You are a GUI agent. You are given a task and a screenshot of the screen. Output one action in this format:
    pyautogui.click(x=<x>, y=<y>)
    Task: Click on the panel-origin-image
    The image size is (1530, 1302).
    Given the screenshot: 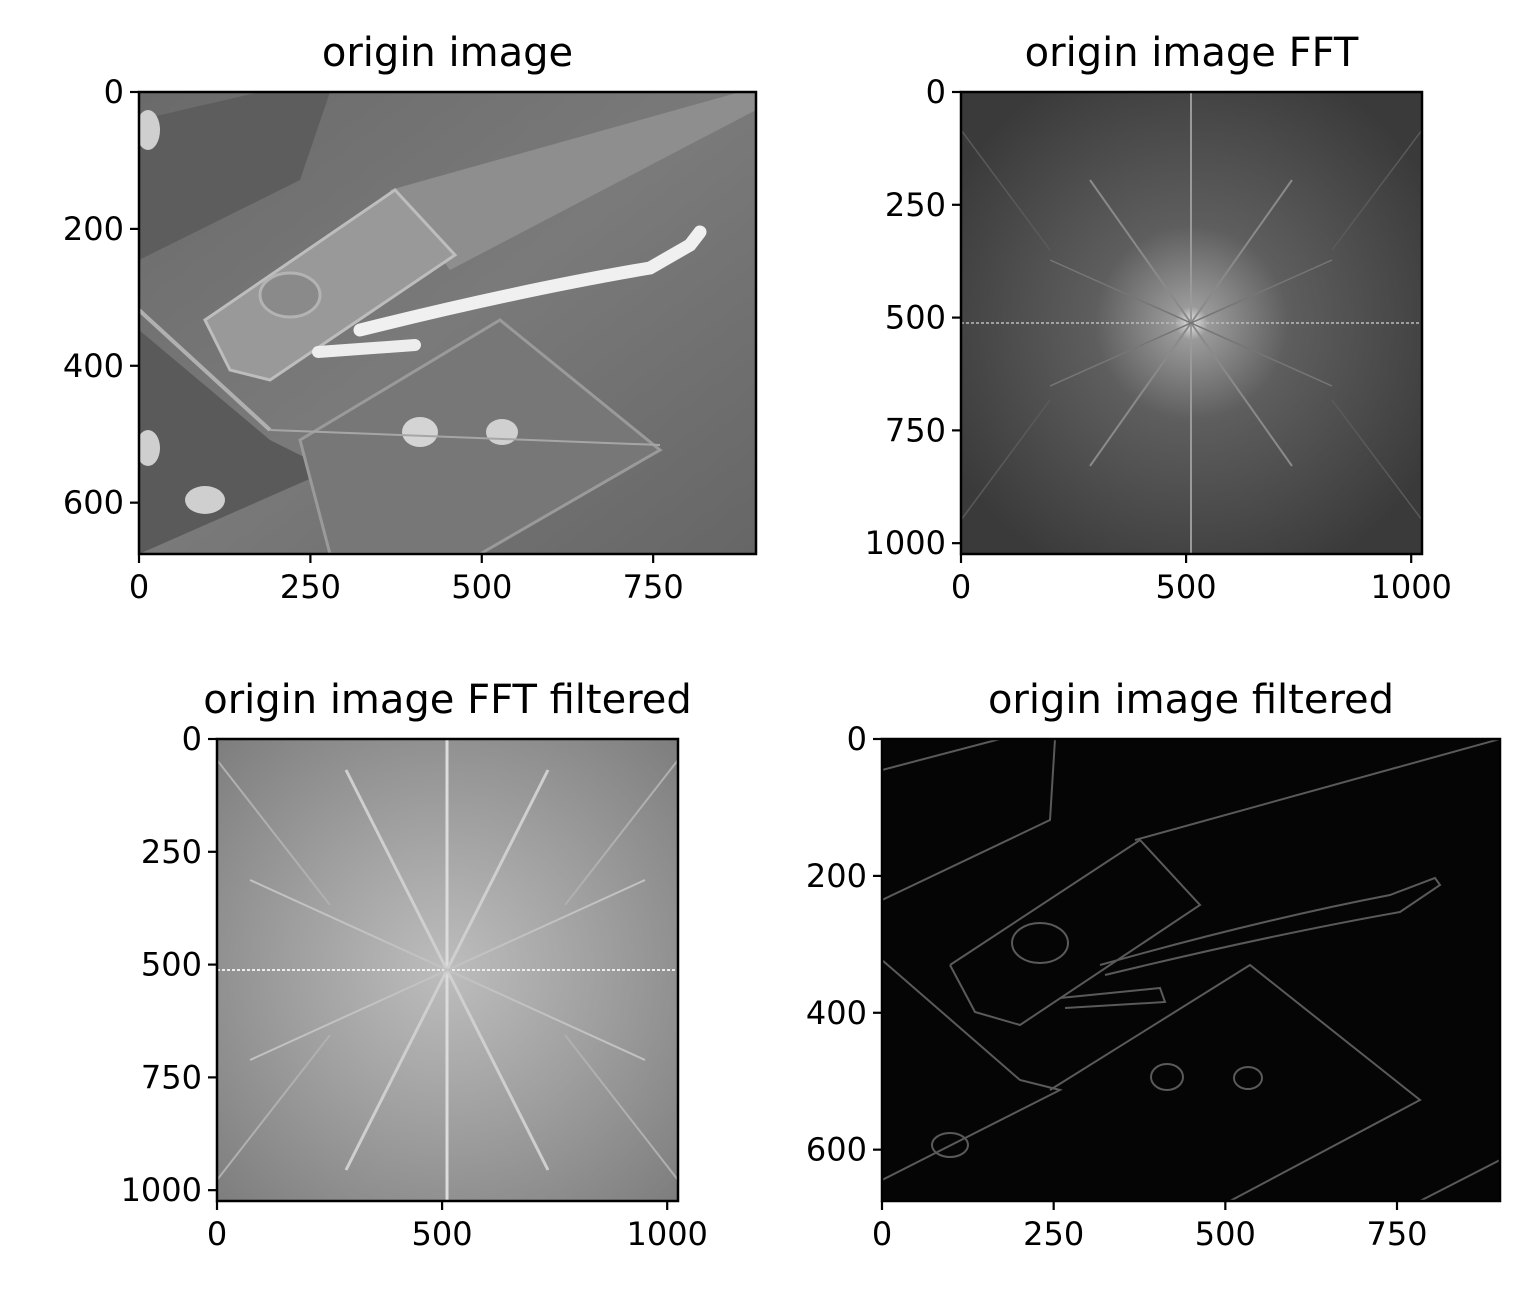 What is the action you would take?
    pyautogui.click(x=447, y=323)
    